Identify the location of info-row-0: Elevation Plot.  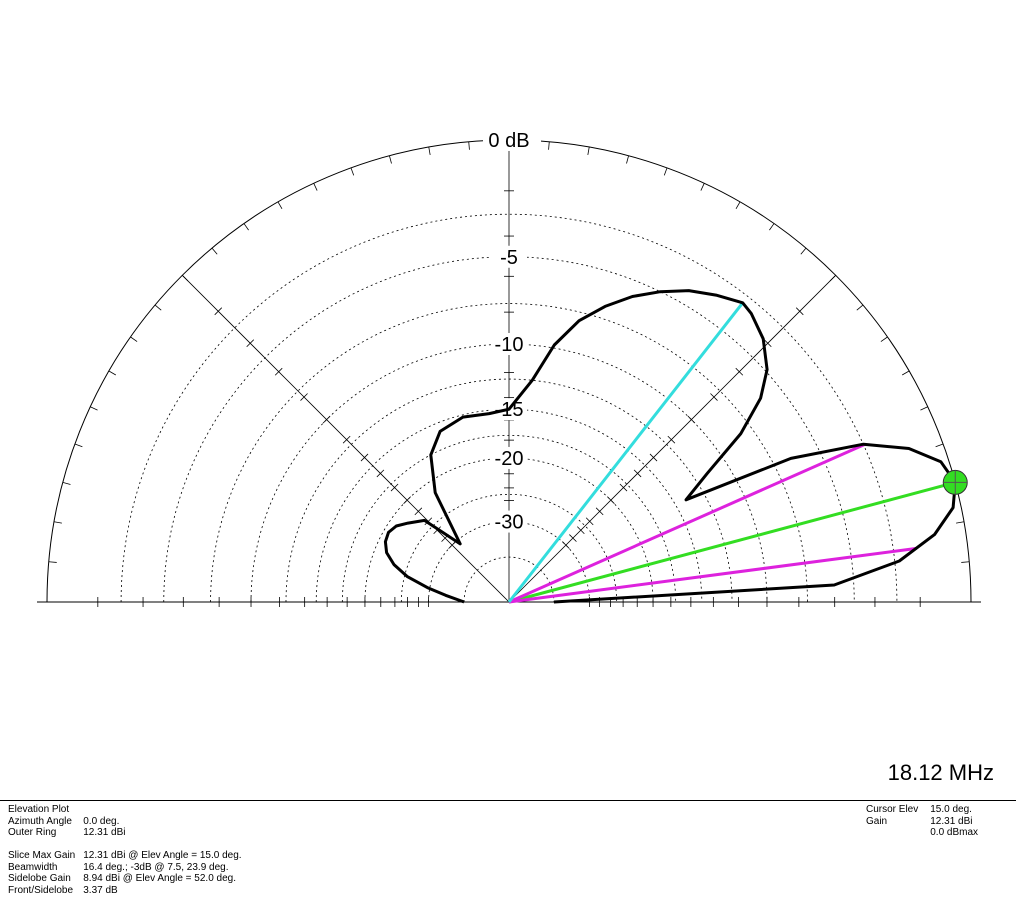
(125, 810).